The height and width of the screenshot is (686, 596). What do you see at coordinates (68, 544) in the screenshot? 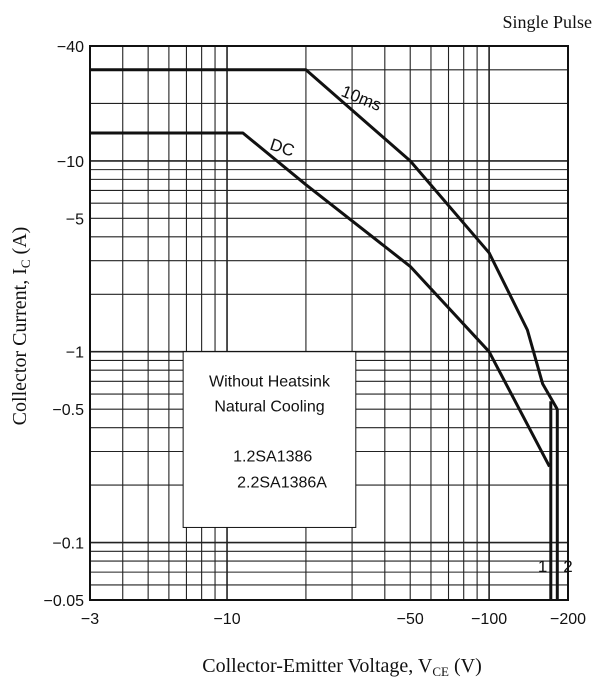
I see `y-tick-label: −0.1` at bounding box center [68, 544].